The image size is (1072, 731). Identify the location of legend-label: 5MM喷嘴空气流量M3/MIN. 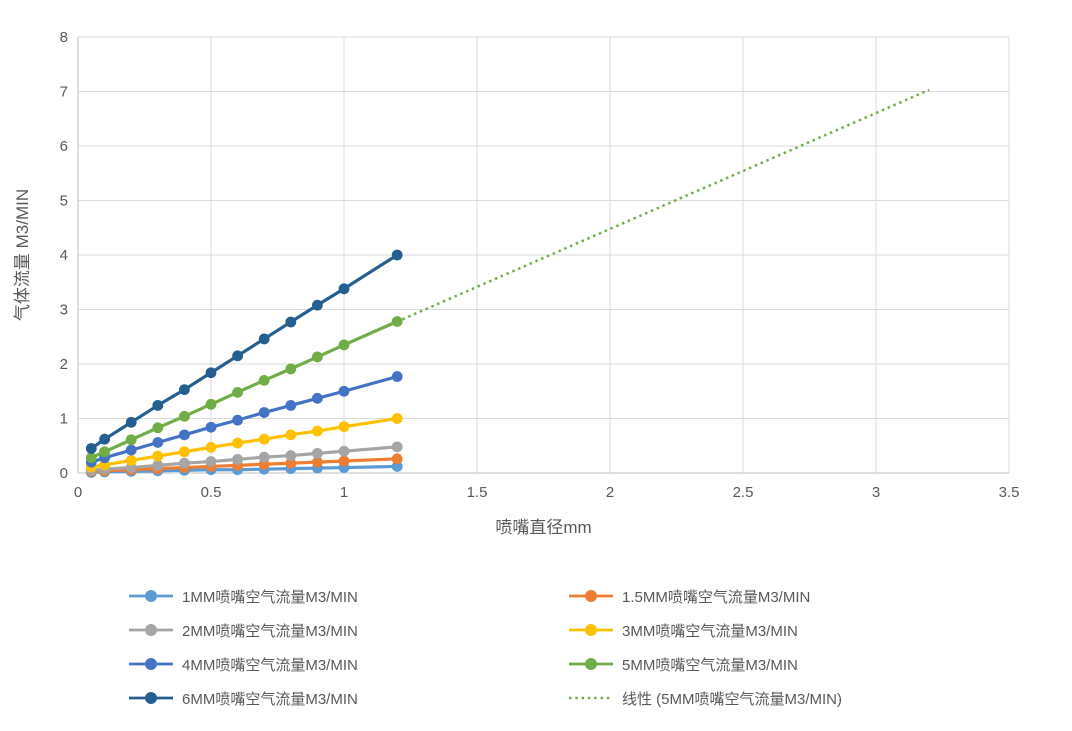
(710, 665).